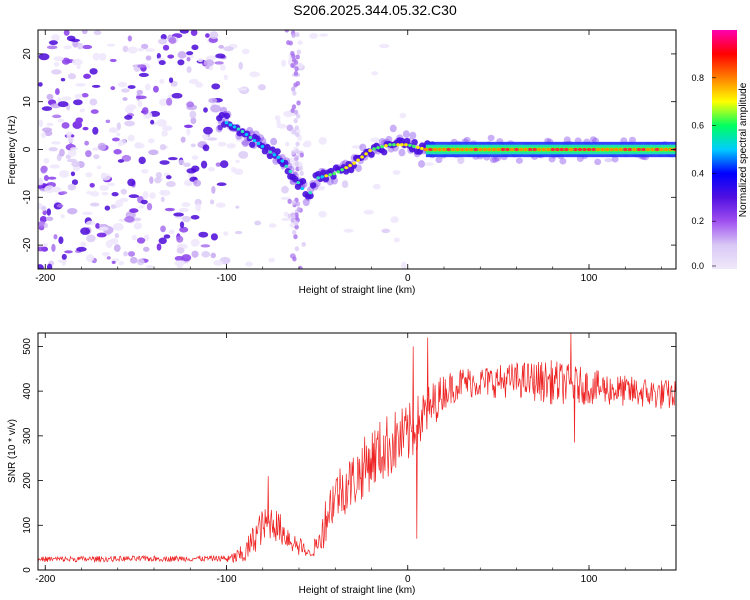 The image size is (750, 600). Describe the element at coordinates (226, 278) in the screenshot. I see `x-tick-label: -100` at that location.